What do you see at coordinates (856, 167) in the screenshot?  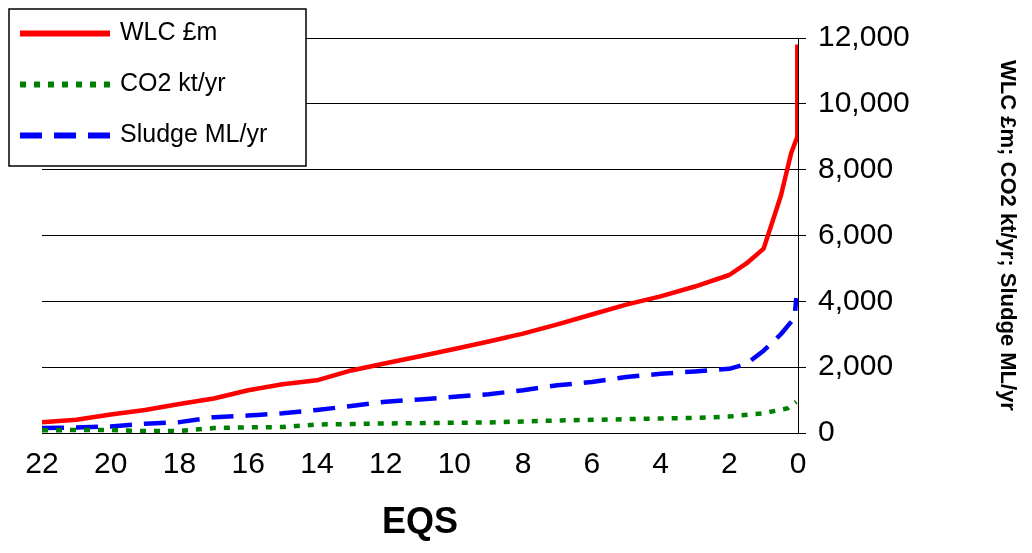 I see `y-tick-label: 8,000` at bounding box center [856, 167].